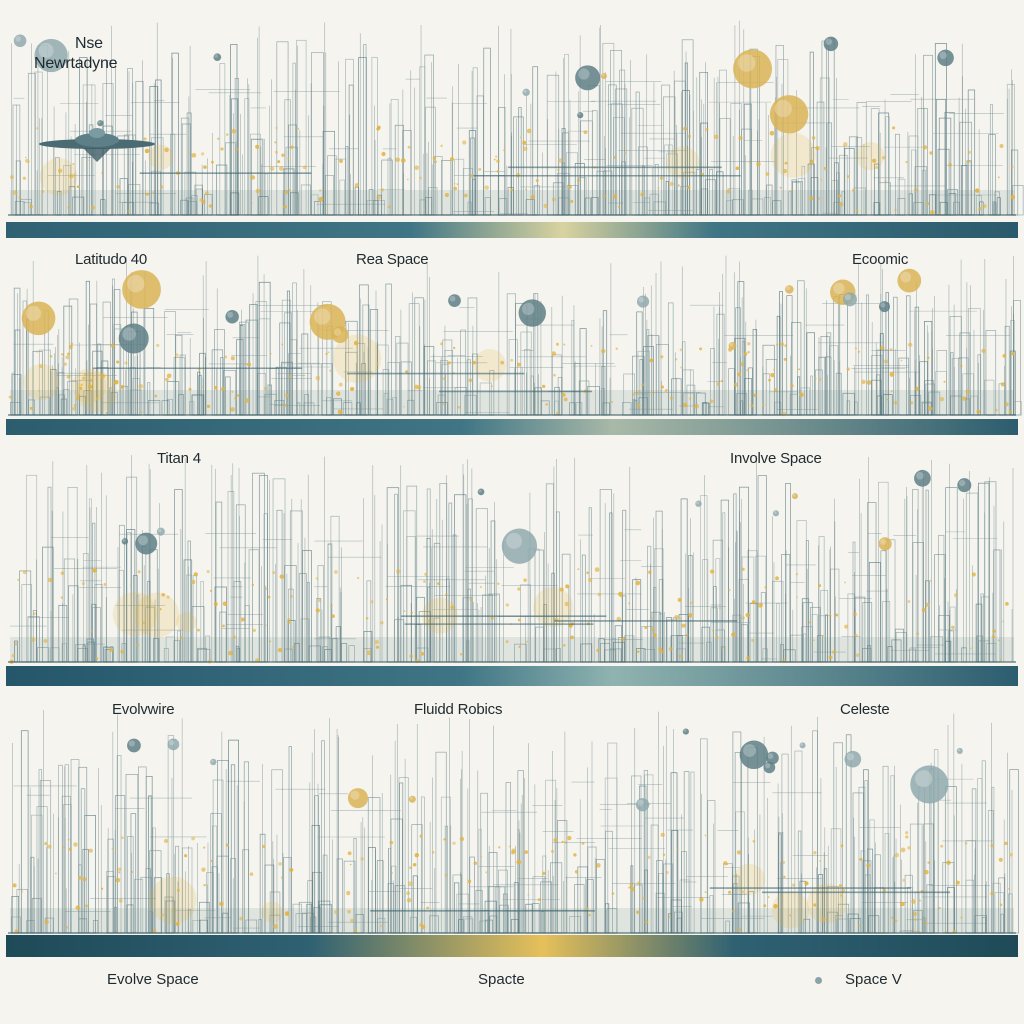 This screenshot has height=1024, width=1024. What do you see at coordinates (392, 259) in the screenshot?
I see `row2-mid-label: Rea Space` at bounding box center [392, 259].